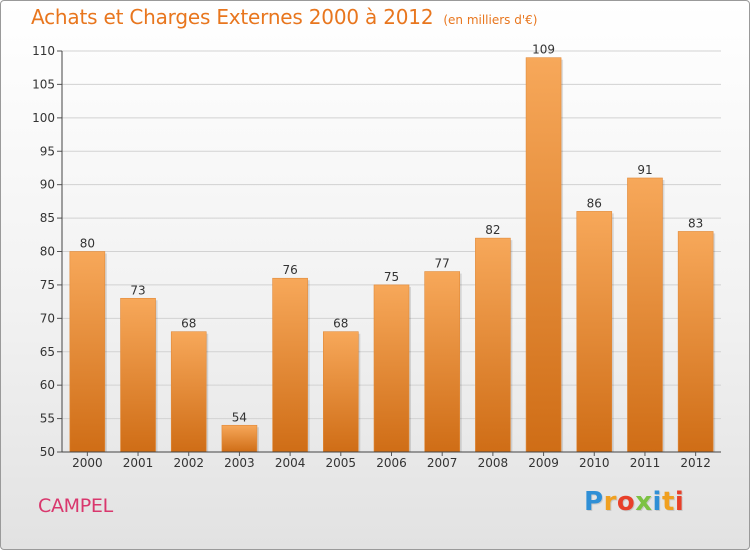 This screenshot has height=550, width=750. Describe the element at coordinates (543, 463) in the screenshot. I see `x-tick-label: 2009` at that location.